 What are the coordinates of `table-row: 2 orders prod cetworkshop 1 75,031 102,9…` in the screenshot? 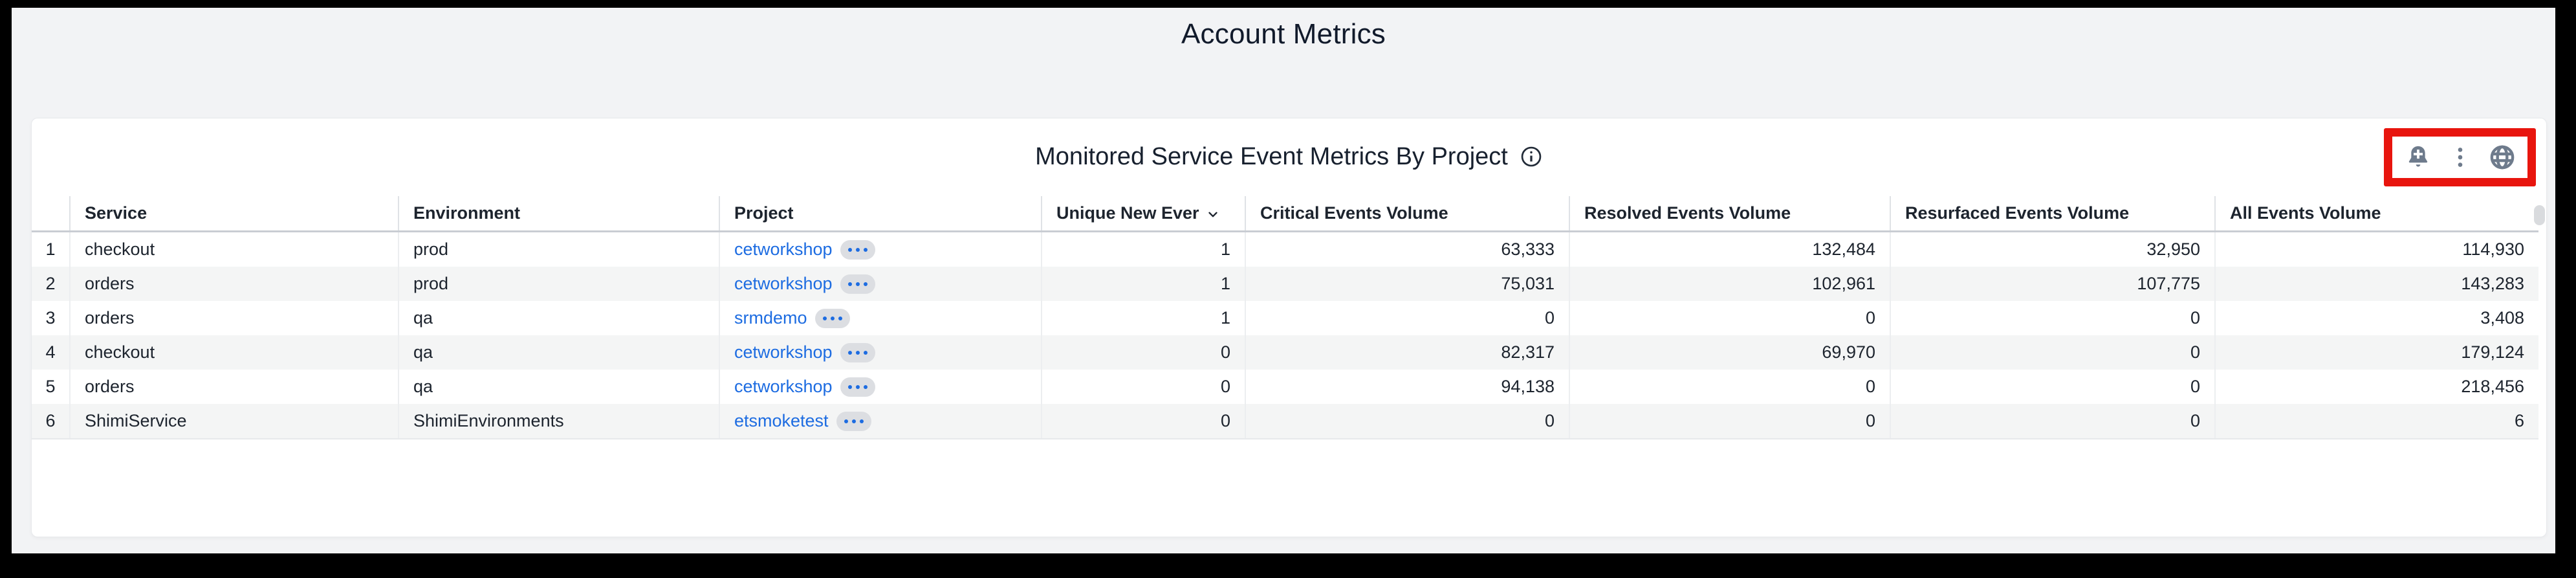 It's located at (1285, 284).